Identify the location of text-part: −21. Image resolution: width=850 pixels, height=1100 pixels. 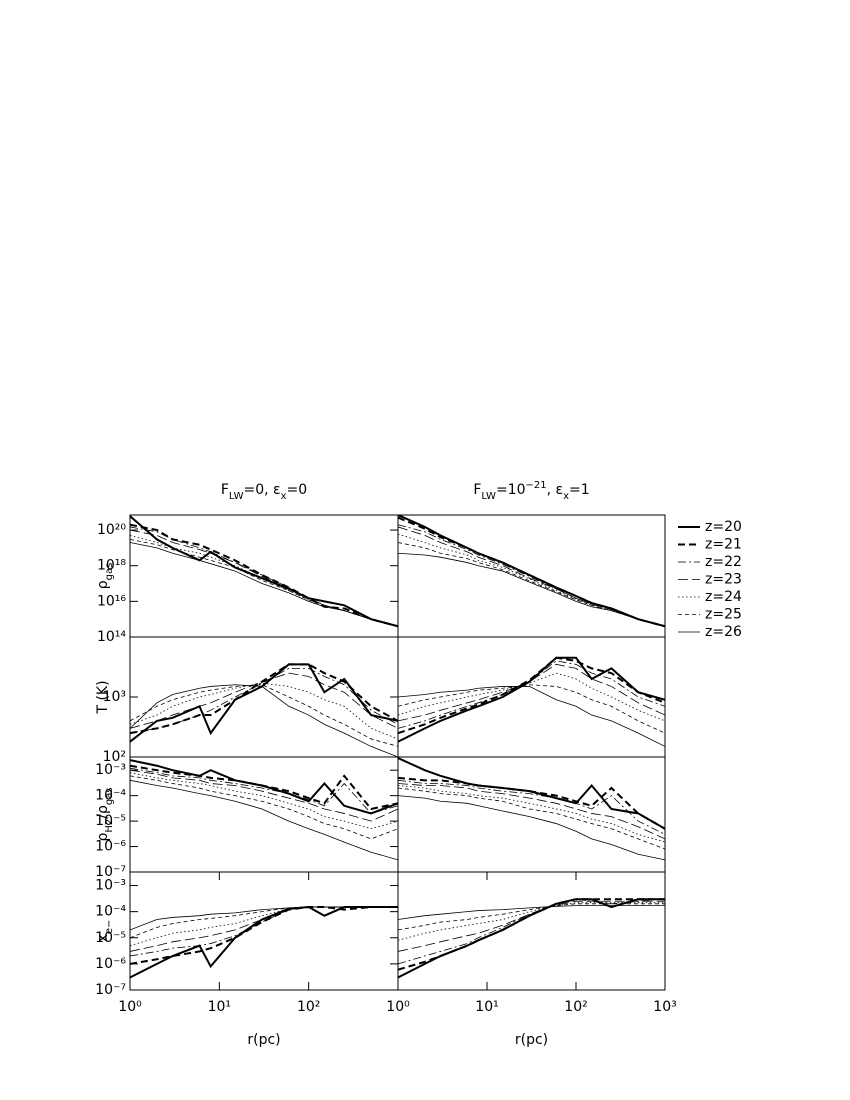
(536, 485).